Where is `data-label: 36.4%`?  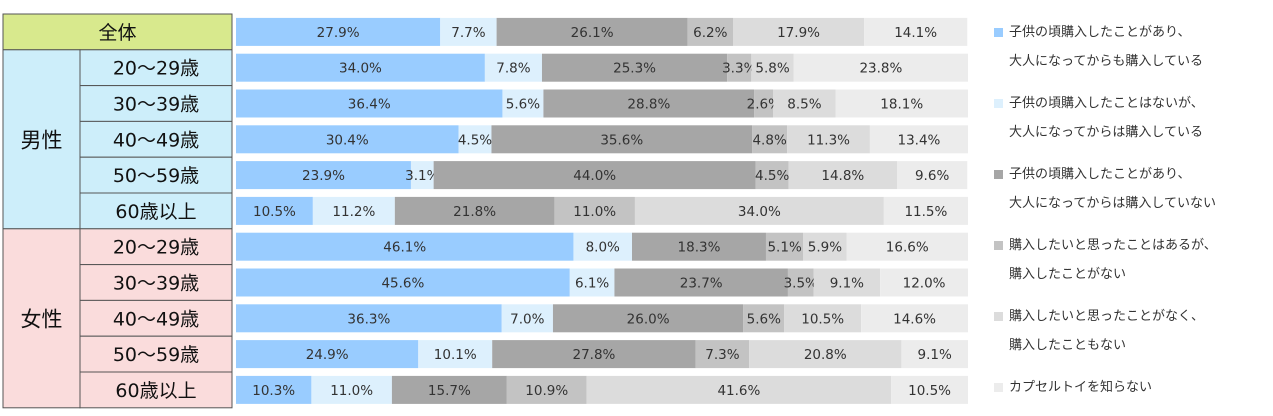 data-label: 36.4% is located at coordinates (369, 105).